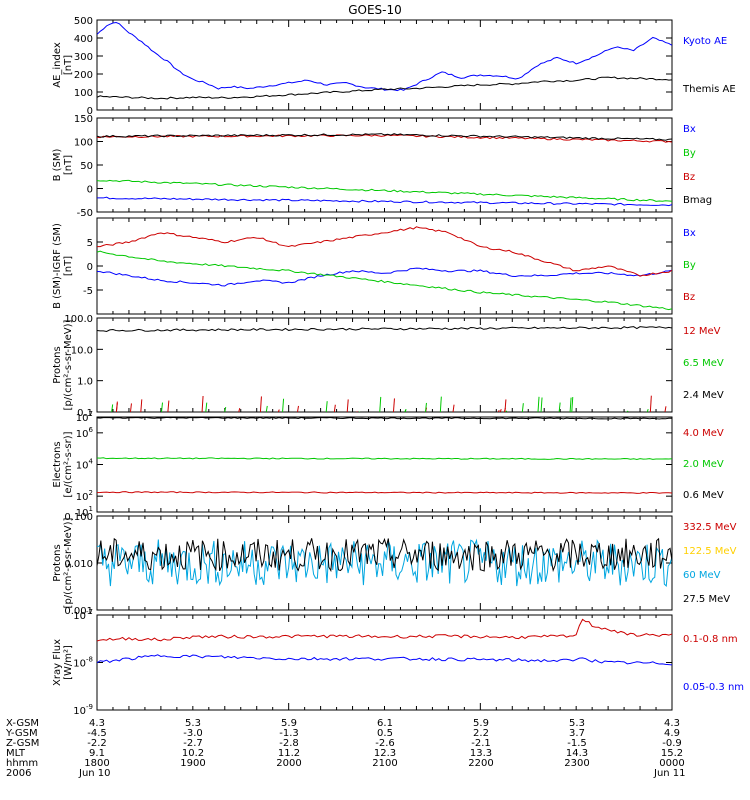 The image size is (750, 800). I want to click on y-tick-exponent: 1, so click(91, 509).